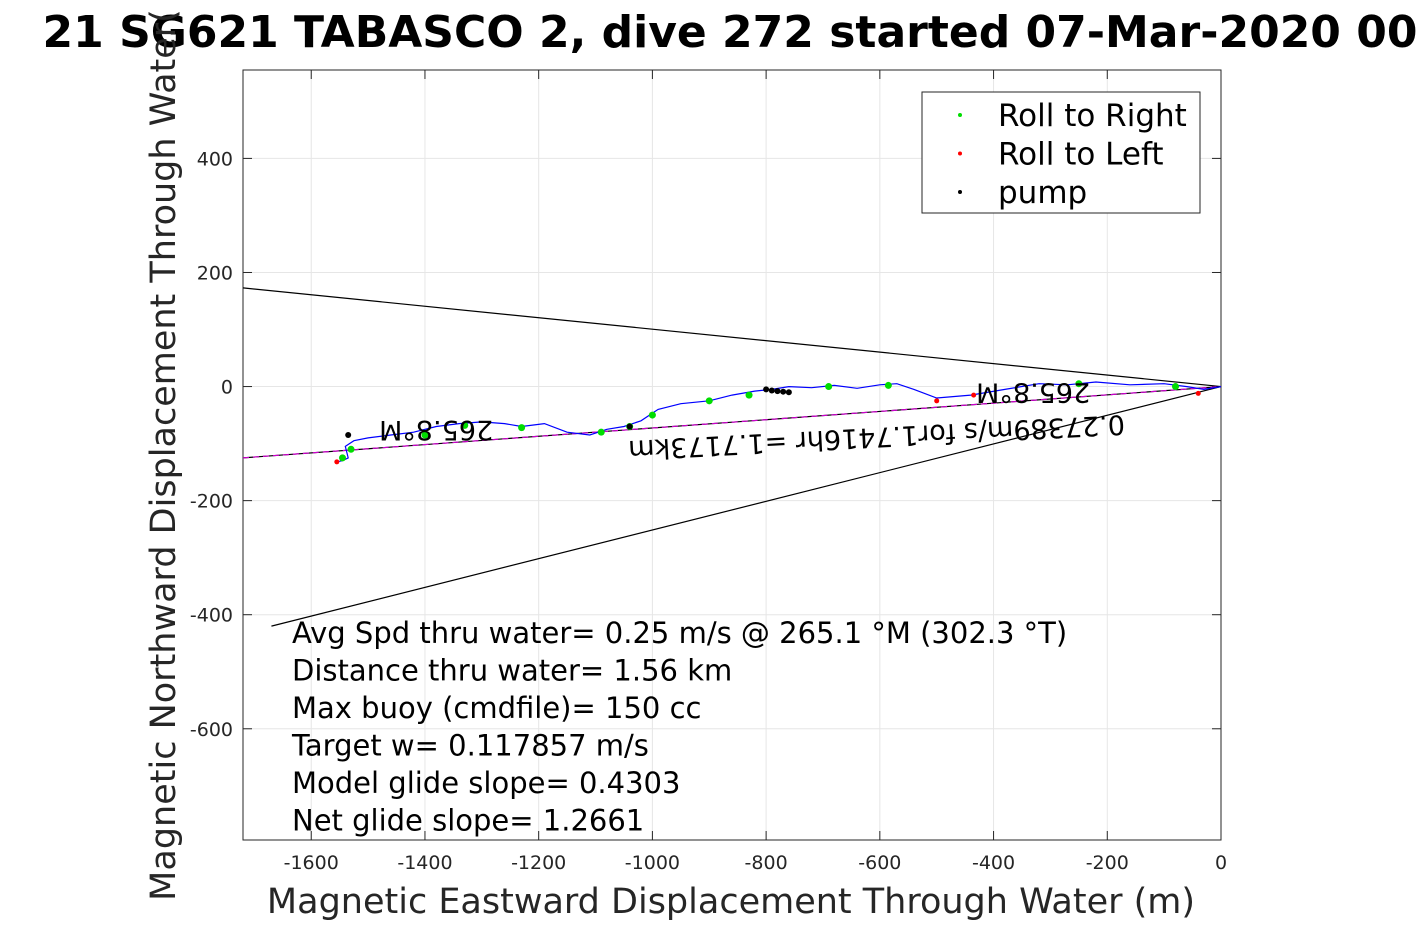 Image resolution: width=1417 pixels, height=945 pixels. Describe the element at coordinates (766, 863) in the screenshot. I see `x-tick-label: -800` at that location.